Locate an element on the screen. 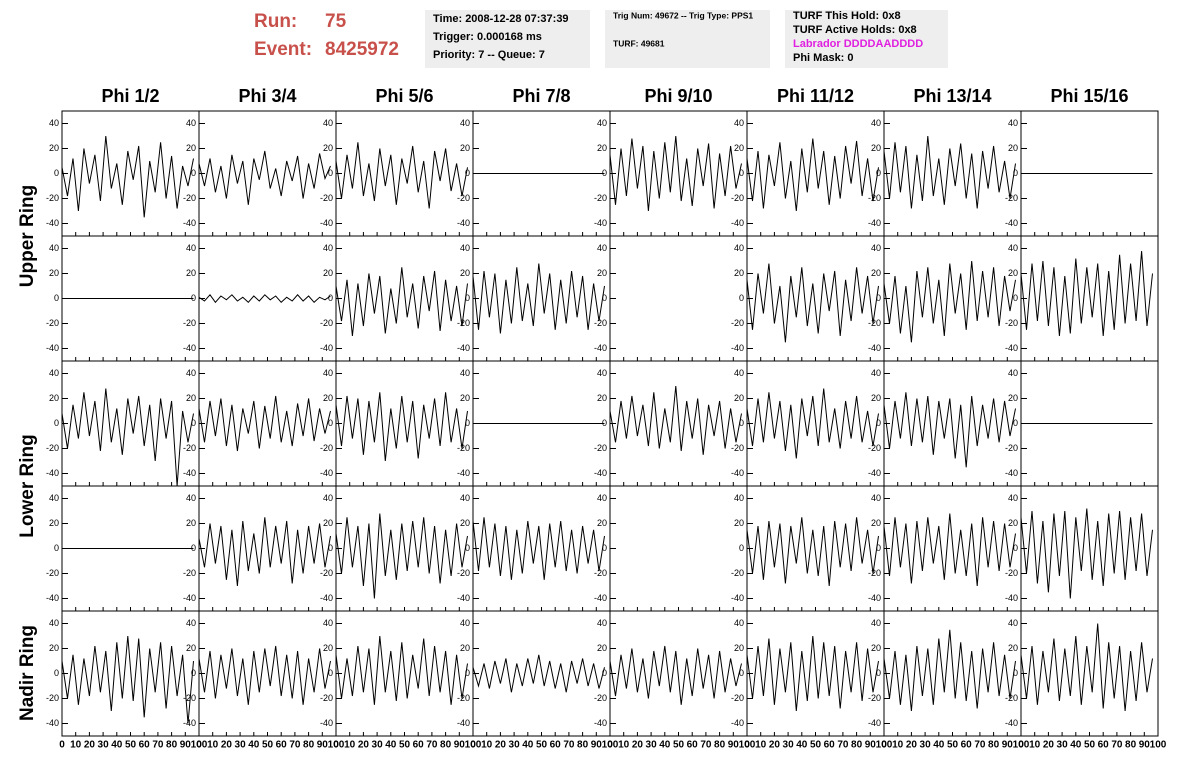  ring-label: Lower Ring is located at coordinates (27, 485).